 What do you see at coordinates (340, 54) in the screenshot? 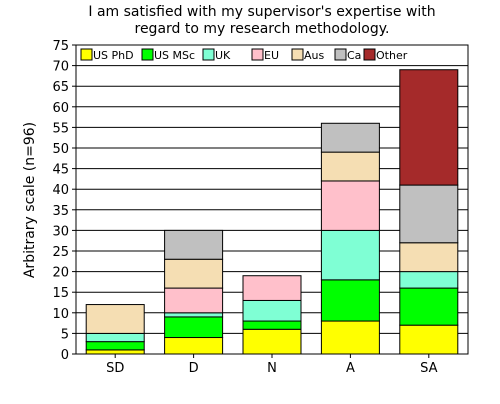
I see `legend-swatch-ca` at bounding box center [340, 54].